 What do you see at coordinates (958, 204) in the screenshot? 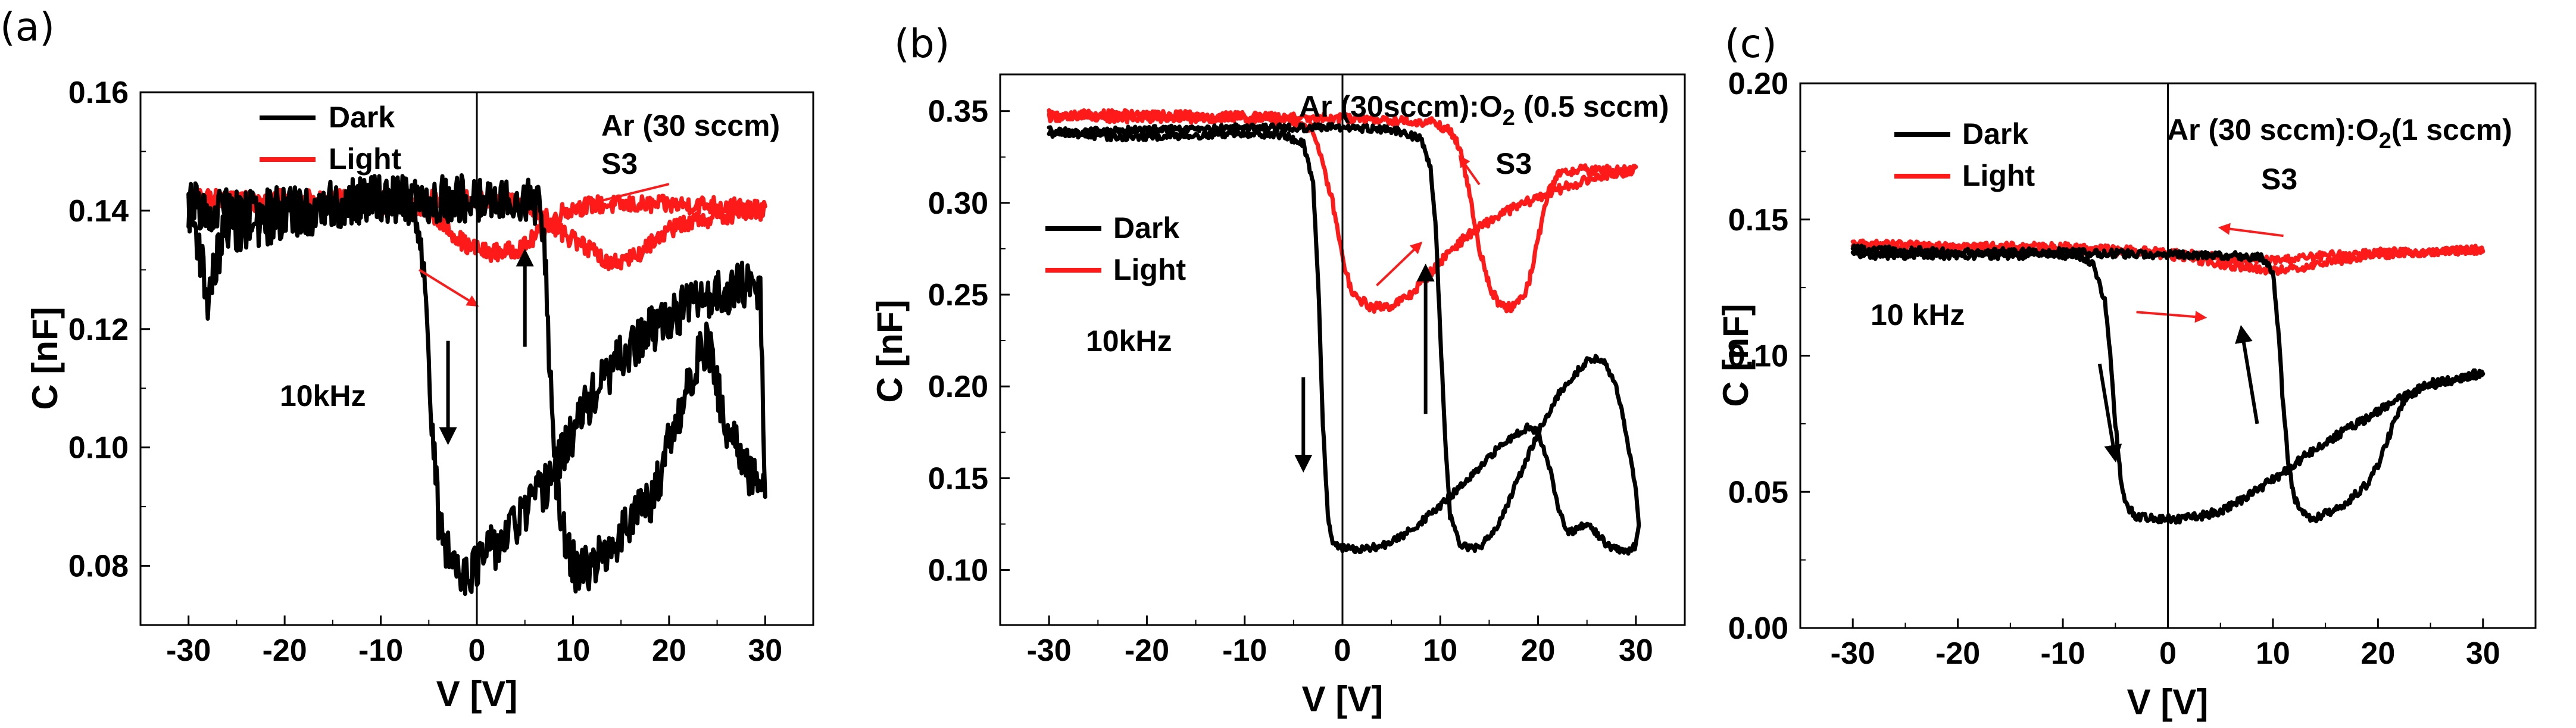
I see `y-tick-label: 0.30` at bounding box center [958, 204].